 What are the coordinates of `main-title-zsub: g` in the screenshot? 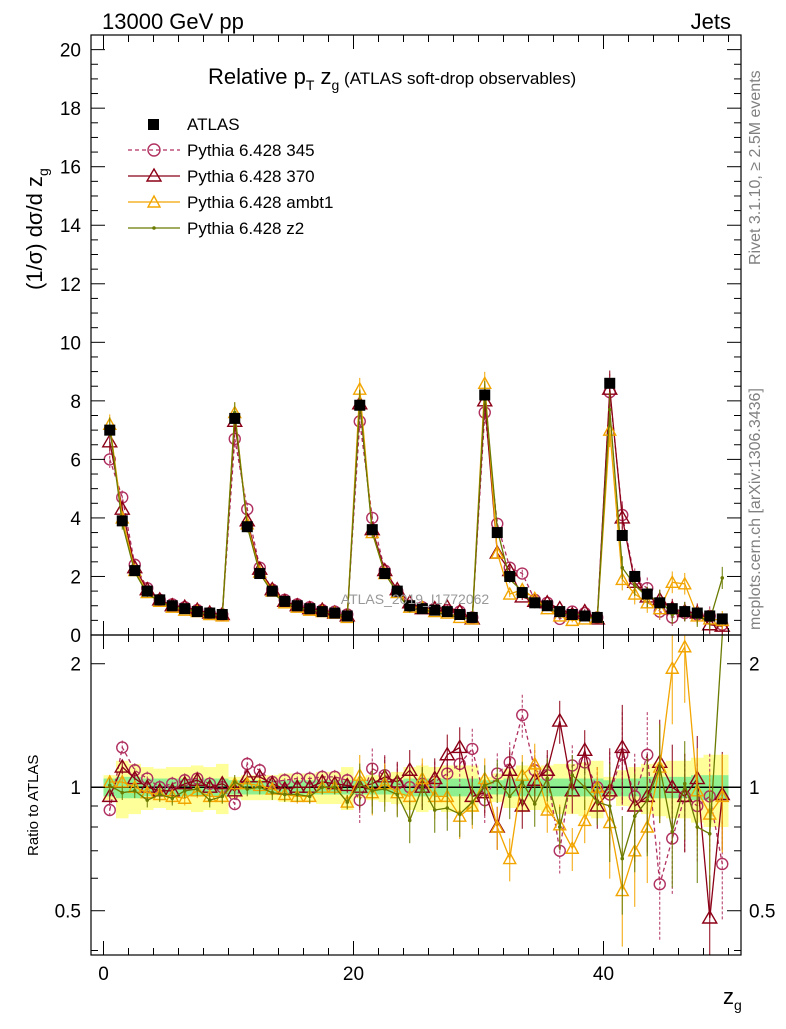 It's located at (336, 85).